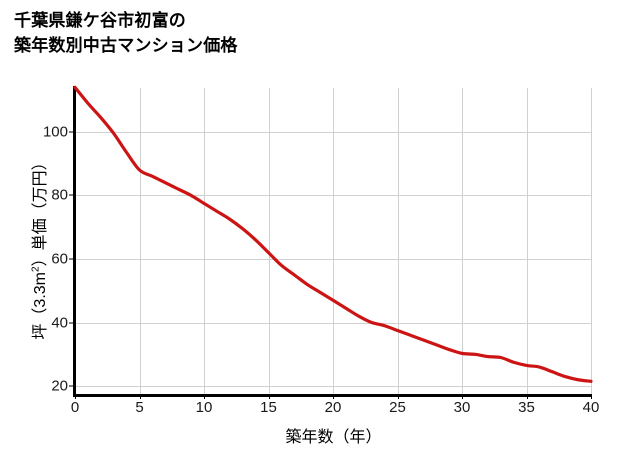 The width and height of the screenshot is (621, 465). What do you see at coordinates (333, 437) in the screenshot?
I see `x-axis-title-text: 築年数（年）` at bounding box center [333, 437].